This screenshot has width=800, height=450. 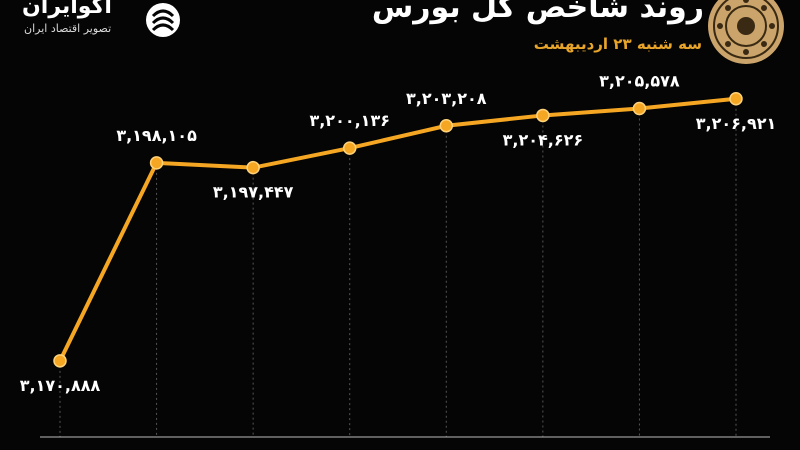 I want to click on data-label: ۳,۲۰۶,۹۲۱, so click(x=736, y=123).